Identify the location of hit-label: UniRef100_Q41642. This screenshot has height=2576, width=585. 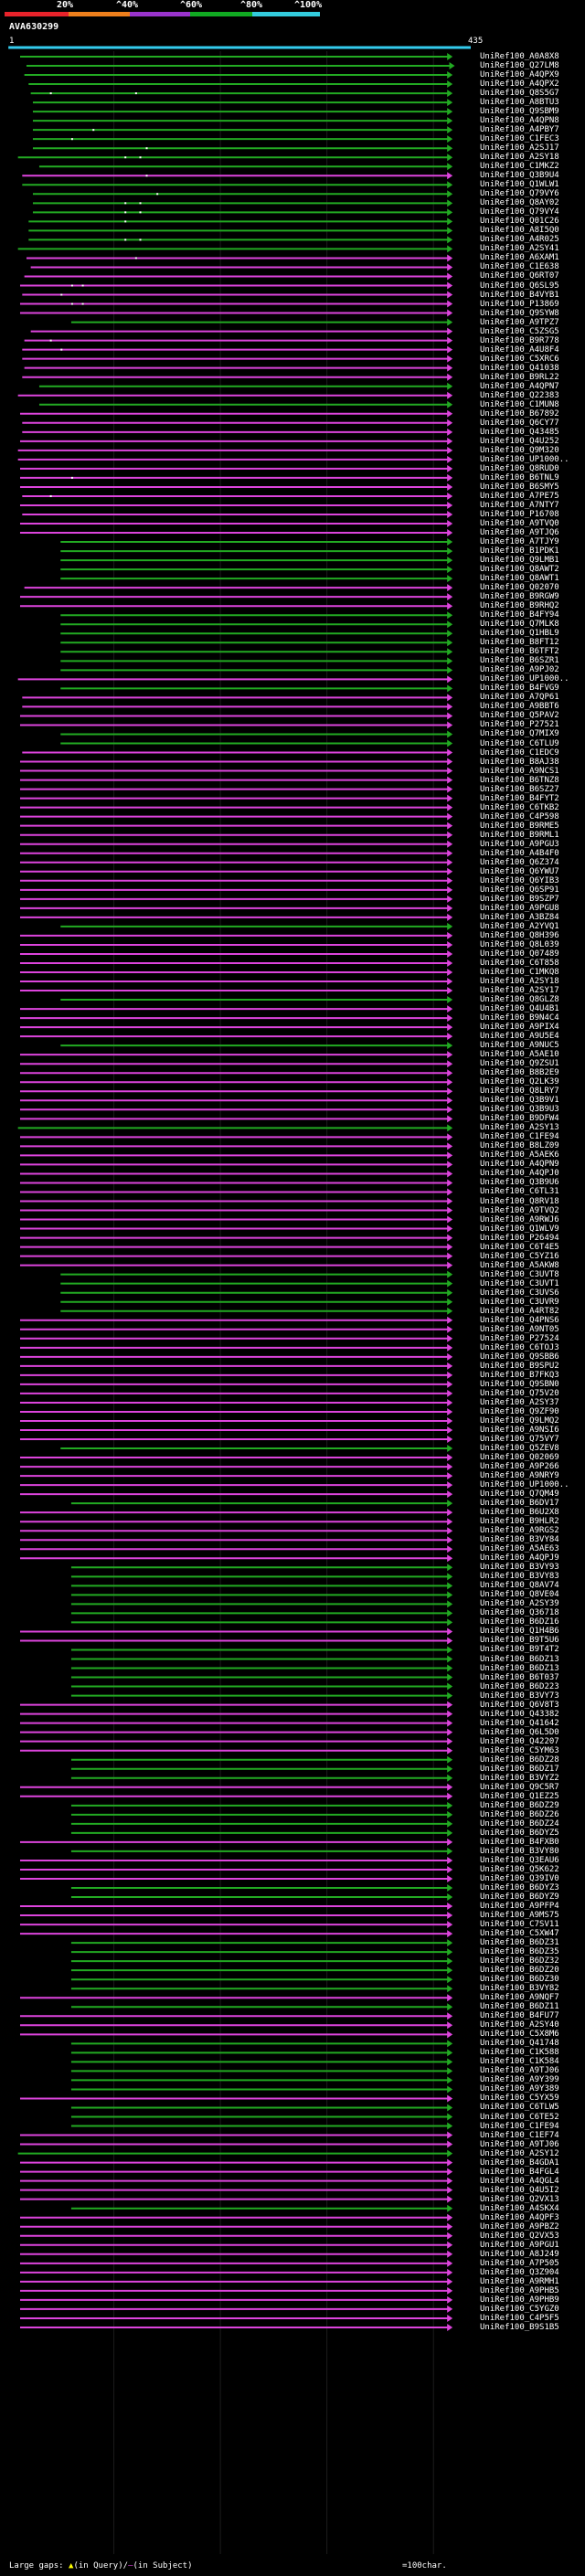
(519, 1723).